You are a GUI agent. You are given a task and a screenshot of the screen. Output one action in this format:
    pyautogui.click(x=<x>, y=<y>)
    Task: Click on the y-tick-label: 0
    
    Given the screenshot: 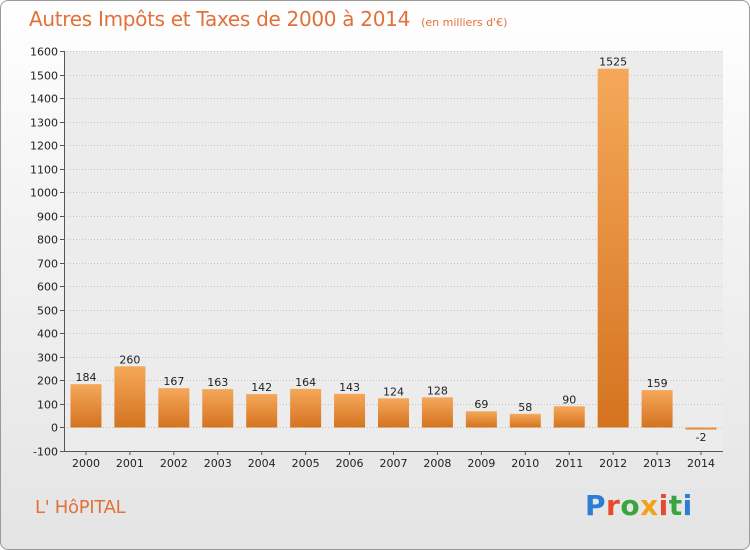 What is the action you would take?
    pyautogui.click(x=54, y=428)
    